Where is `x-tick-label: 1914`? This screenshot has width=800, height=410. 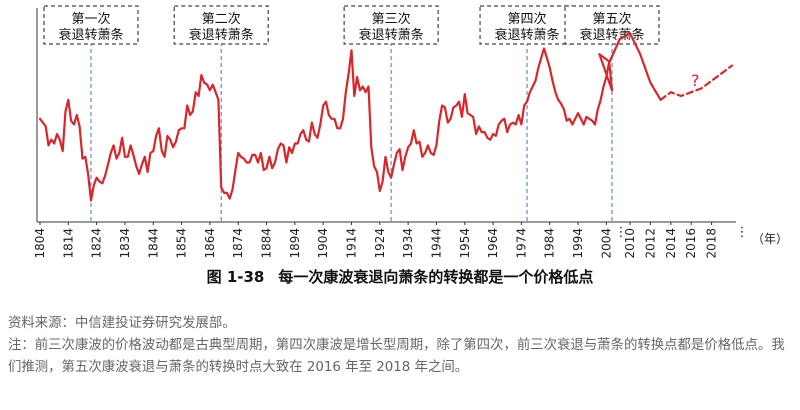 x-tick-label: 1914 is located at coordinates (351, 243).